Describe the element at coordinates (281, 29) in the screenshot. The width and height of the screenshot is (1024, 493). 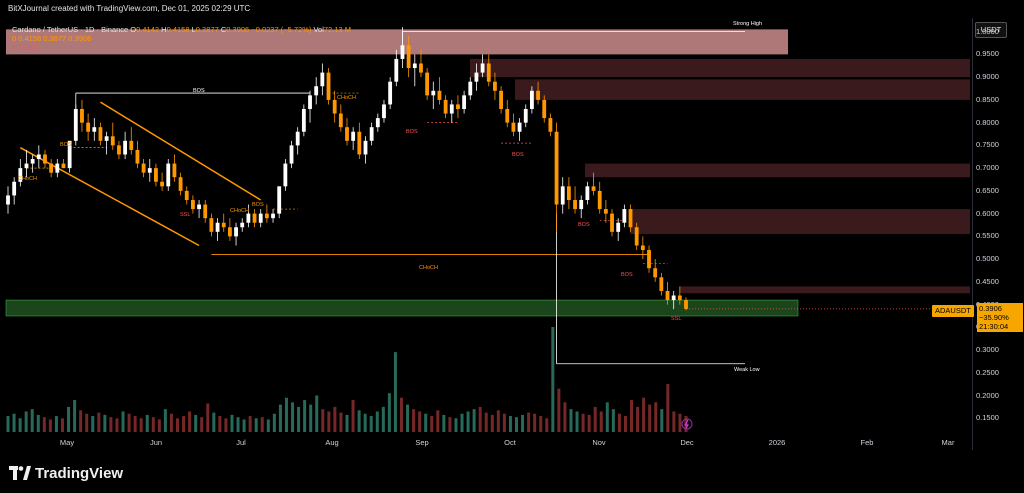
I see `change-value: −0.0237 (−5.72%)` at that location.